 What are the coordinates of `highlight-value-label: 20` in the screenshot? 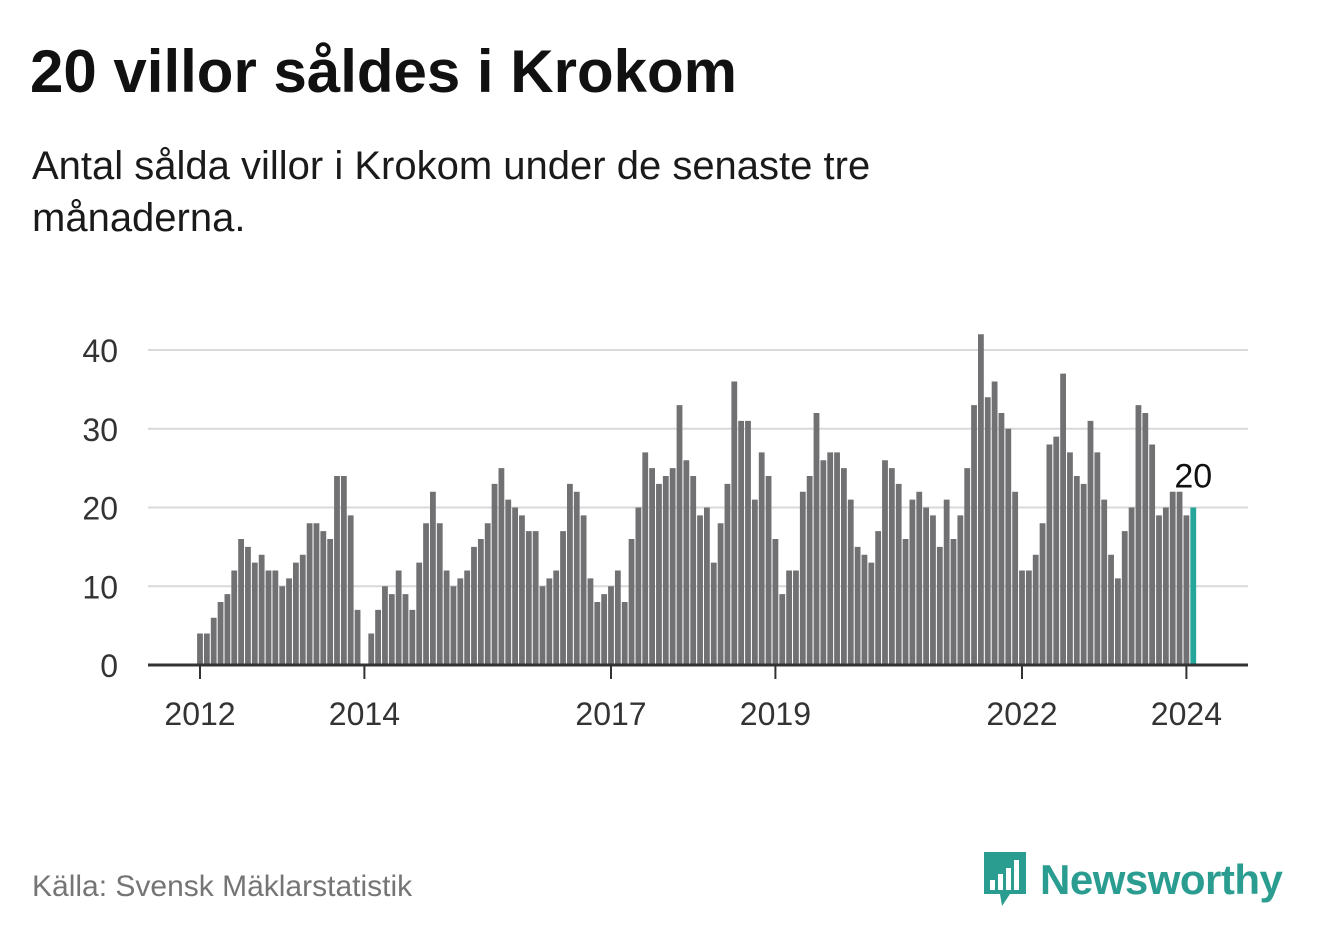 It's located at (1193, 477).